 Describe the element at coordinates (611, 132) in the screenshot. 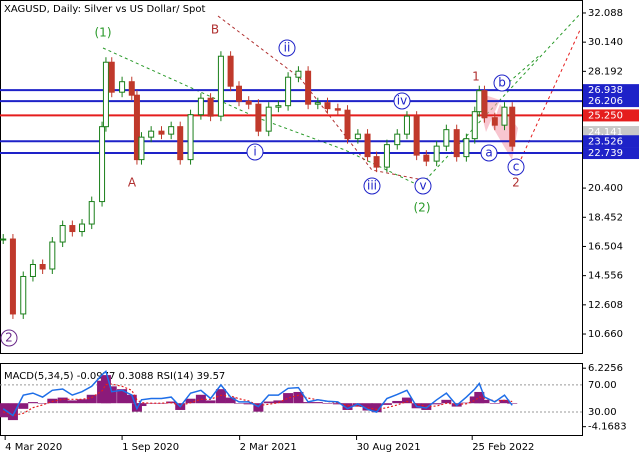

I see `last-price-box` at that location.